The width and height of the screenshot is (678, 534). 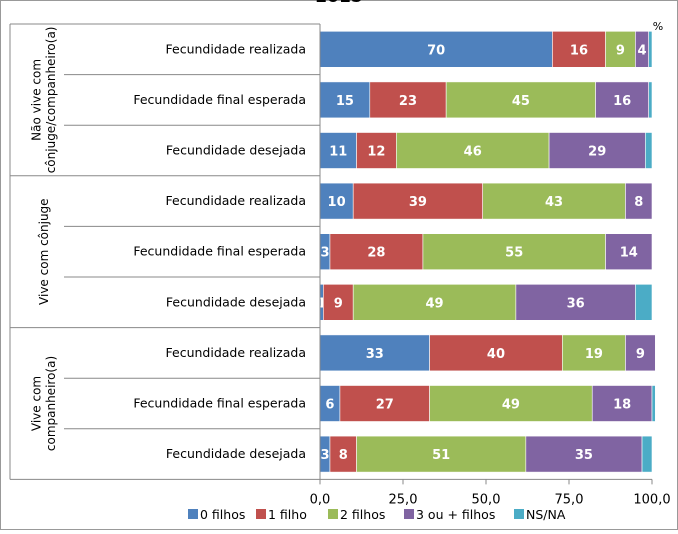 I want to click on data-label: 55, so click(x=514, y=253).